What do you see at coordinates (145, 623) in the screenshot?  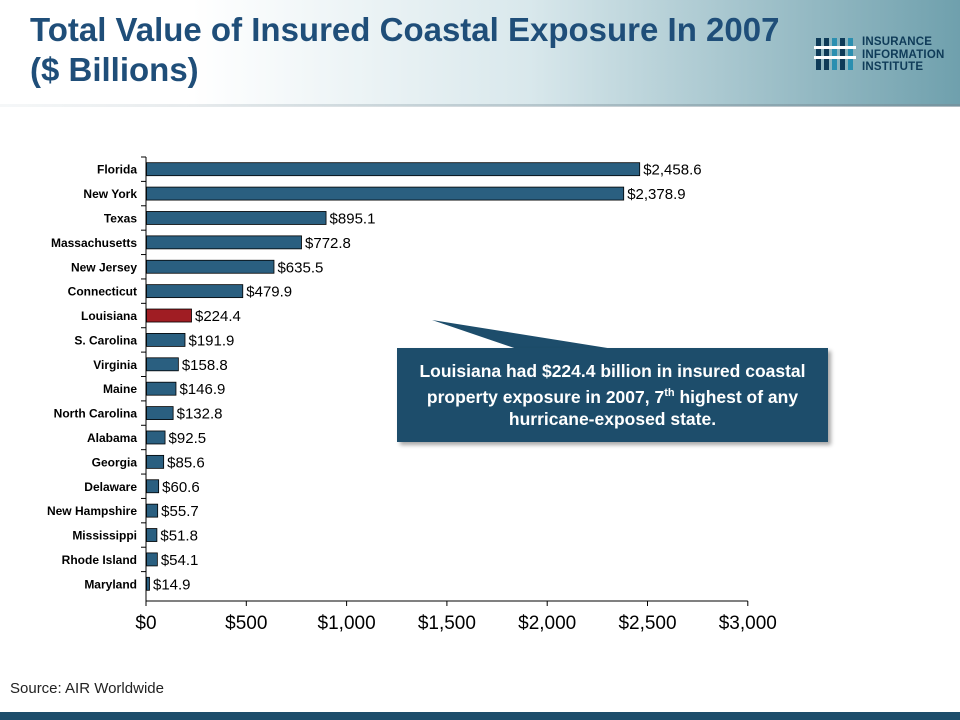 I see `x-tick-label: $0` at bounding box center [145, 623].